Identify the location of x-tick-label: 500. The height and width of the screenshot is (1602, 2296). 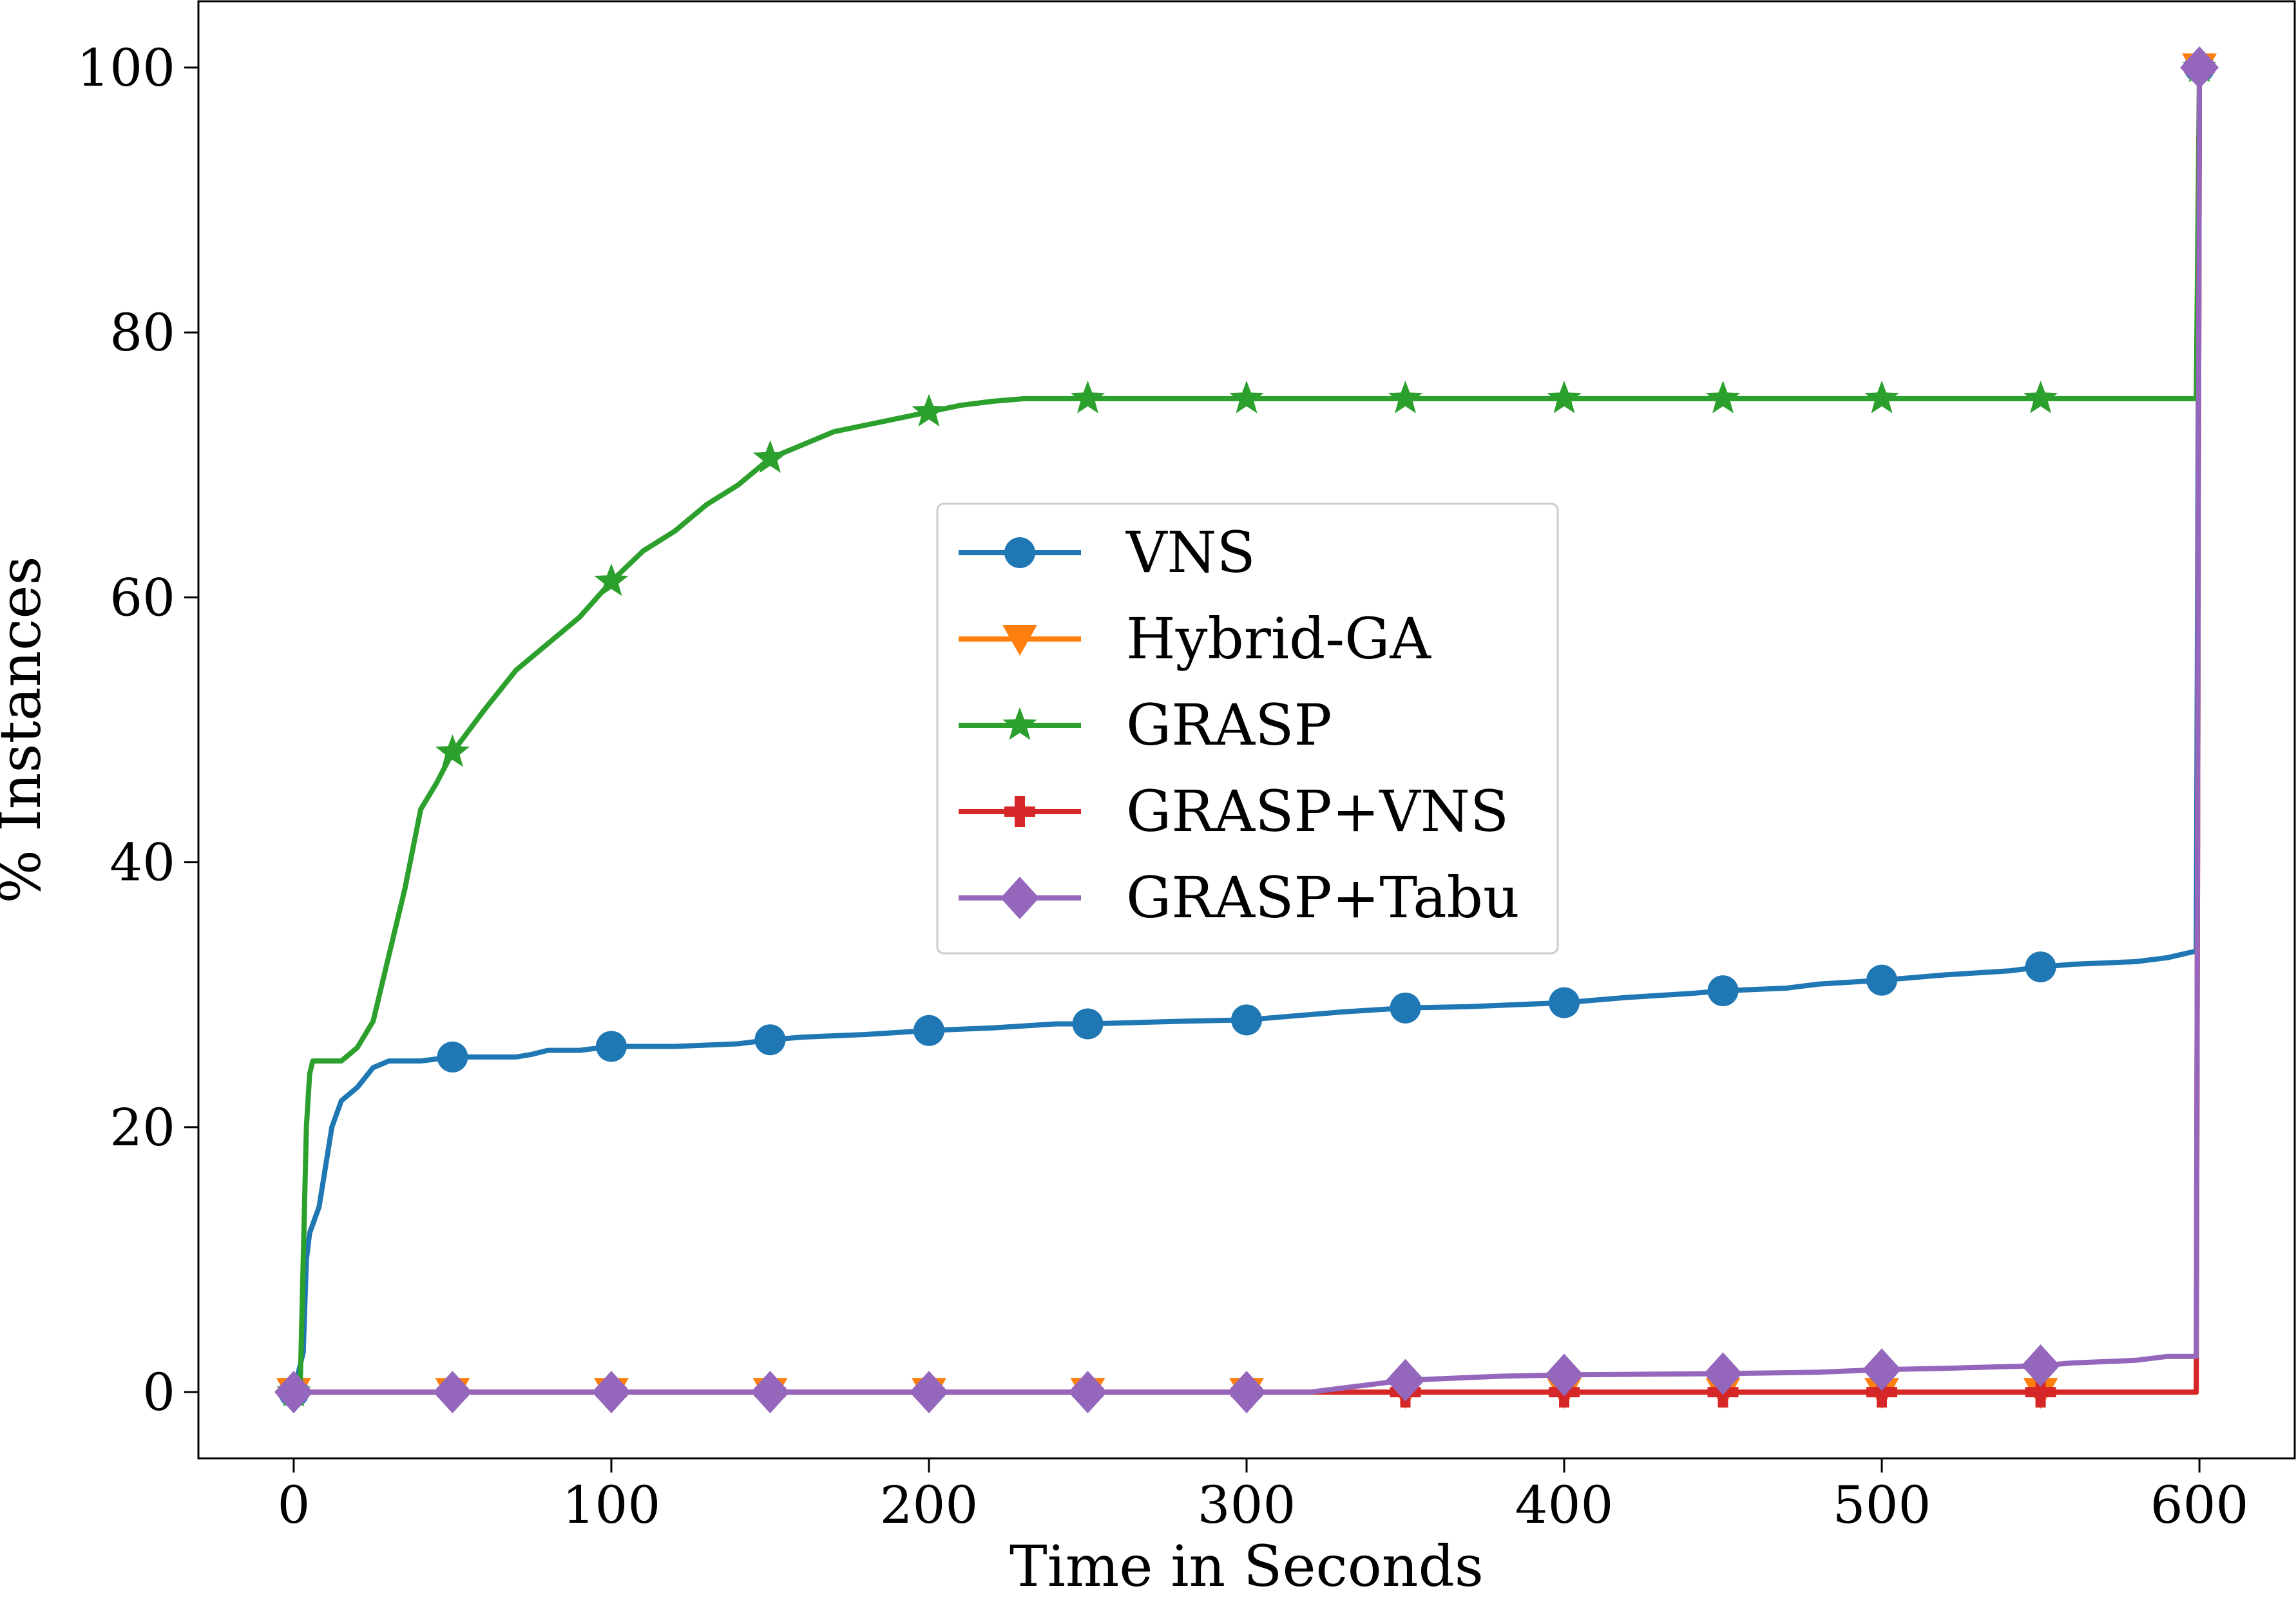
(1882, 1505).